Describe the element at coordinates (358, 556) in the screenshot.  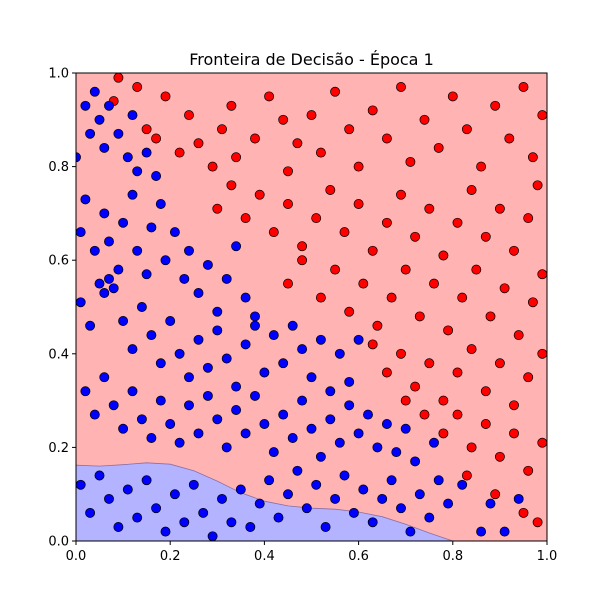
I see `x-tick-label: 0.6` at that location.